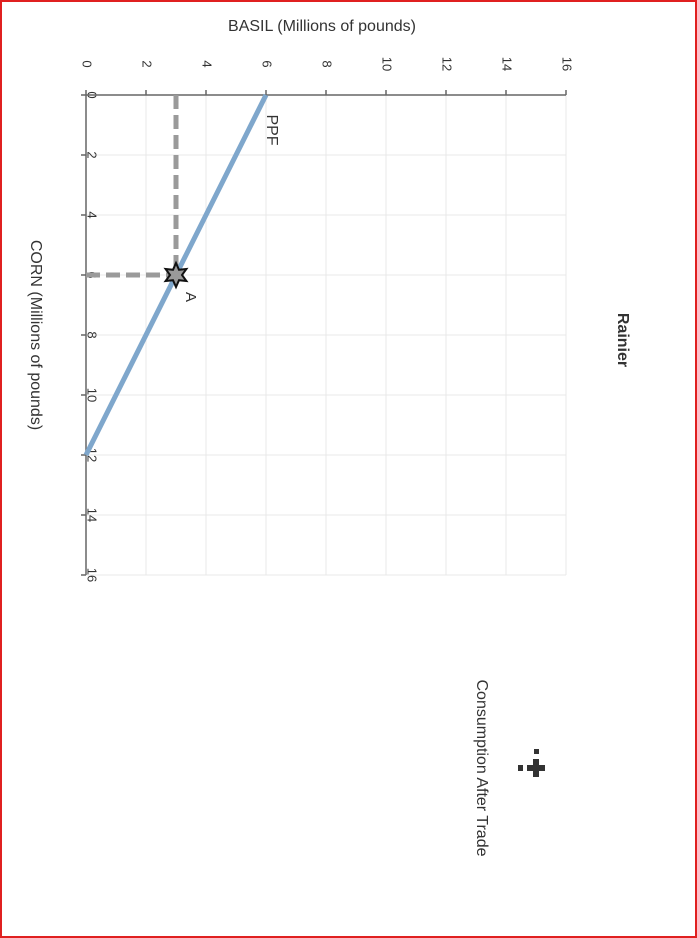 This screenshot has width=697, height=938. I want to click on y-tick-label: 8, so click(92, 334).